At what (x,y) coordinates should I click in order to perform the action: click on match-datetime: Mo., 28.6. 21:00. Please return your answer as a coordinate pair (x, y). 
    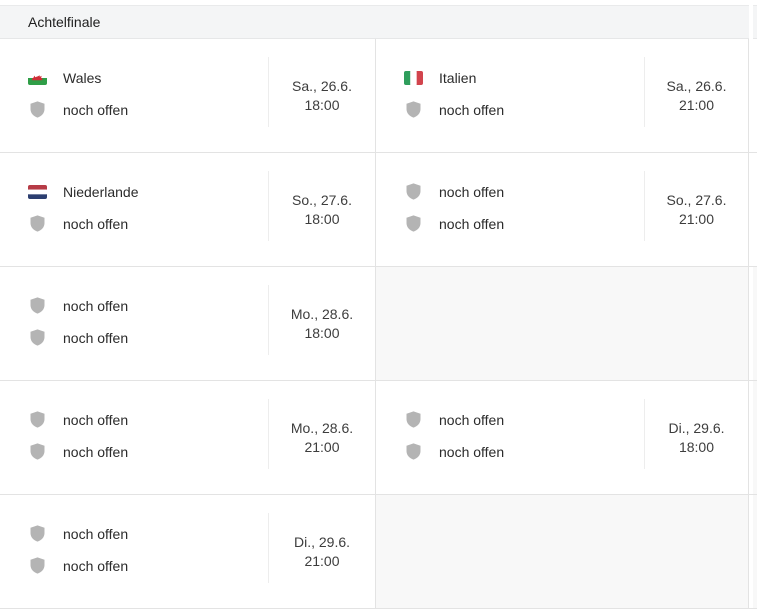
    Looking at the image, I should click on (322, 437).